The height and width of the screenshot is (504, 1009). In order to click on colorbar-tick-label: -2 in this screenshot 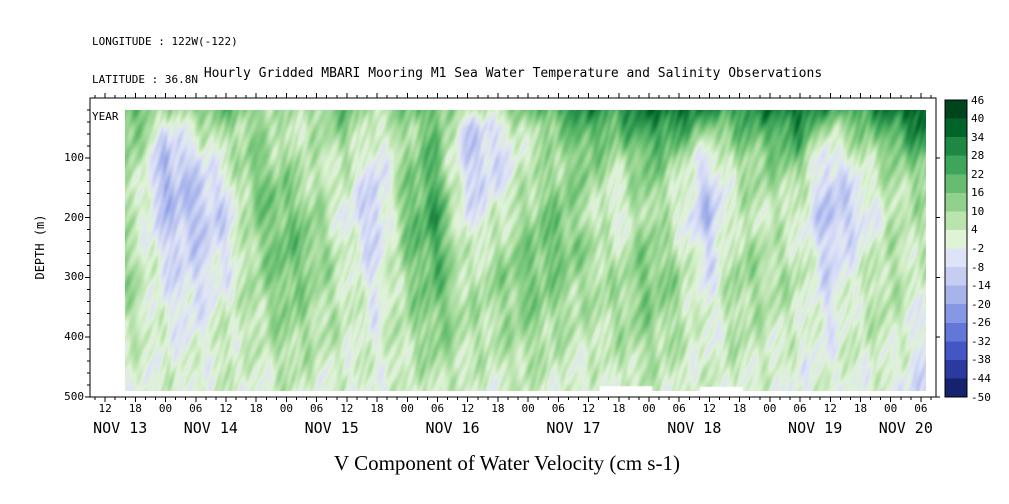, I will do `click(978, 248)`.